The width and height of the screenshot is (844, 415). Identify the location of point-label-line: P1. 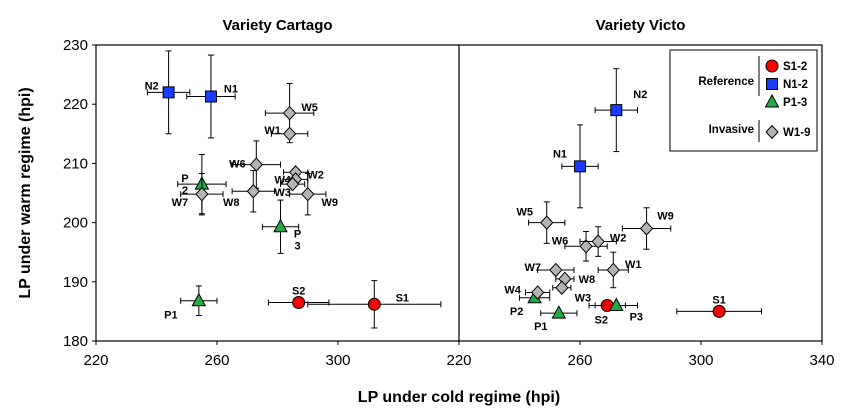
(540, 327).